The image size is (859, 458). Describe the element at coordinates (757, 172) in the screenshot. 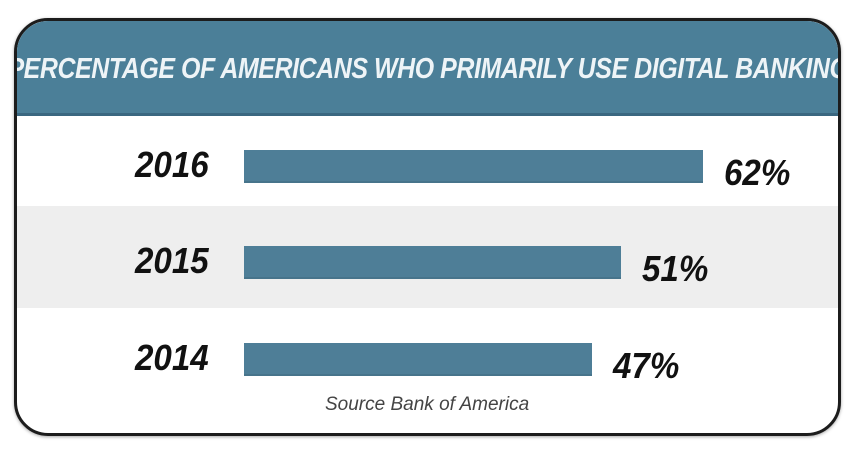

I see `value-label: 62%` at that location.